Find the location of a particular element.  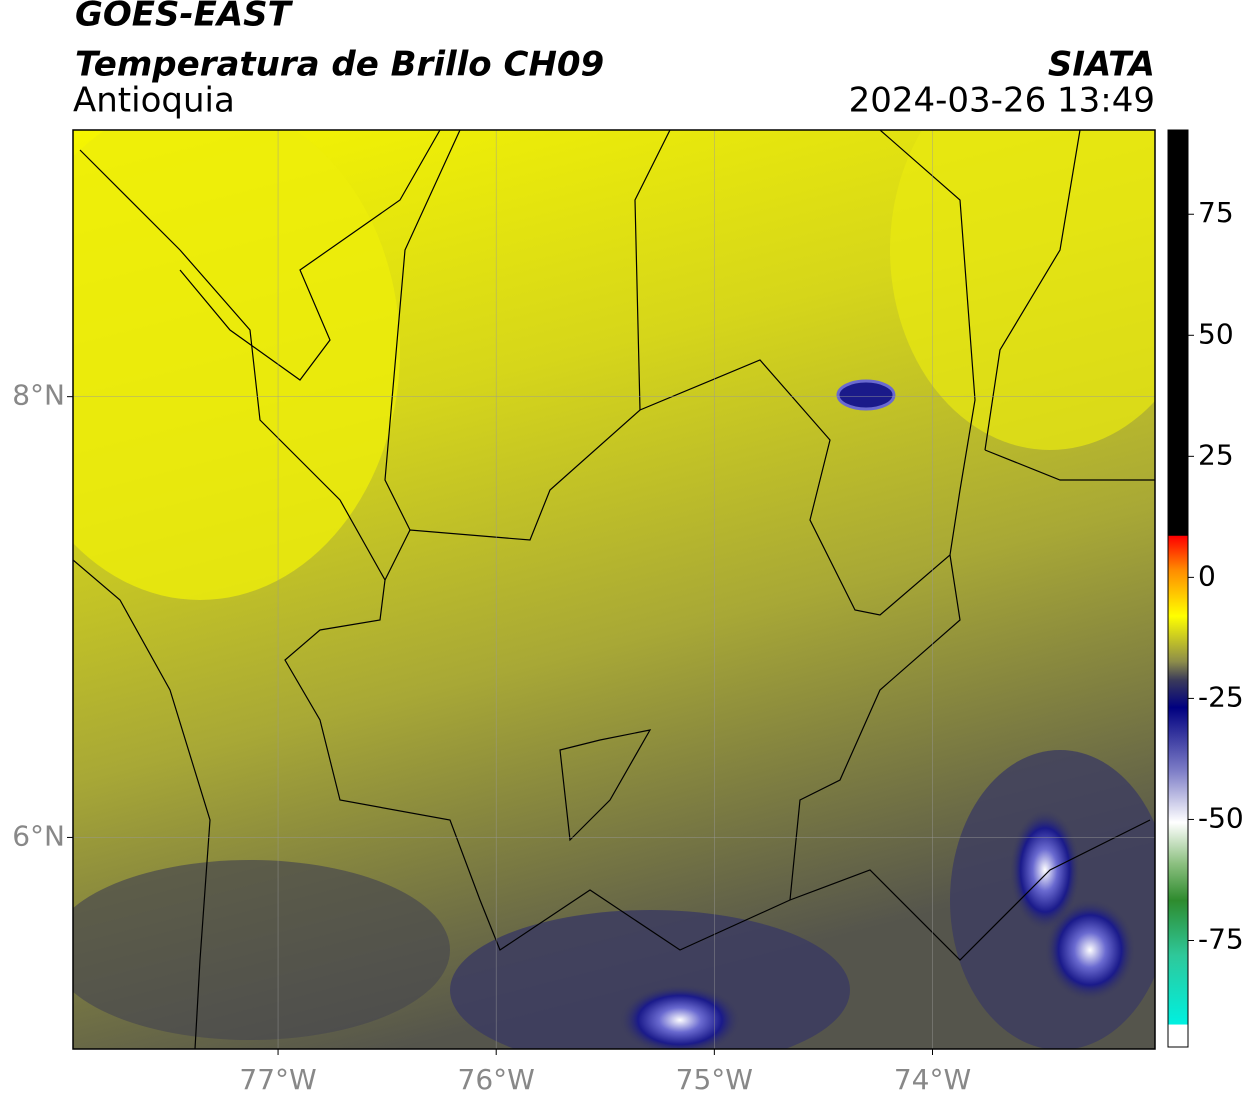

colorbar is located at coordinates (1178, 588).